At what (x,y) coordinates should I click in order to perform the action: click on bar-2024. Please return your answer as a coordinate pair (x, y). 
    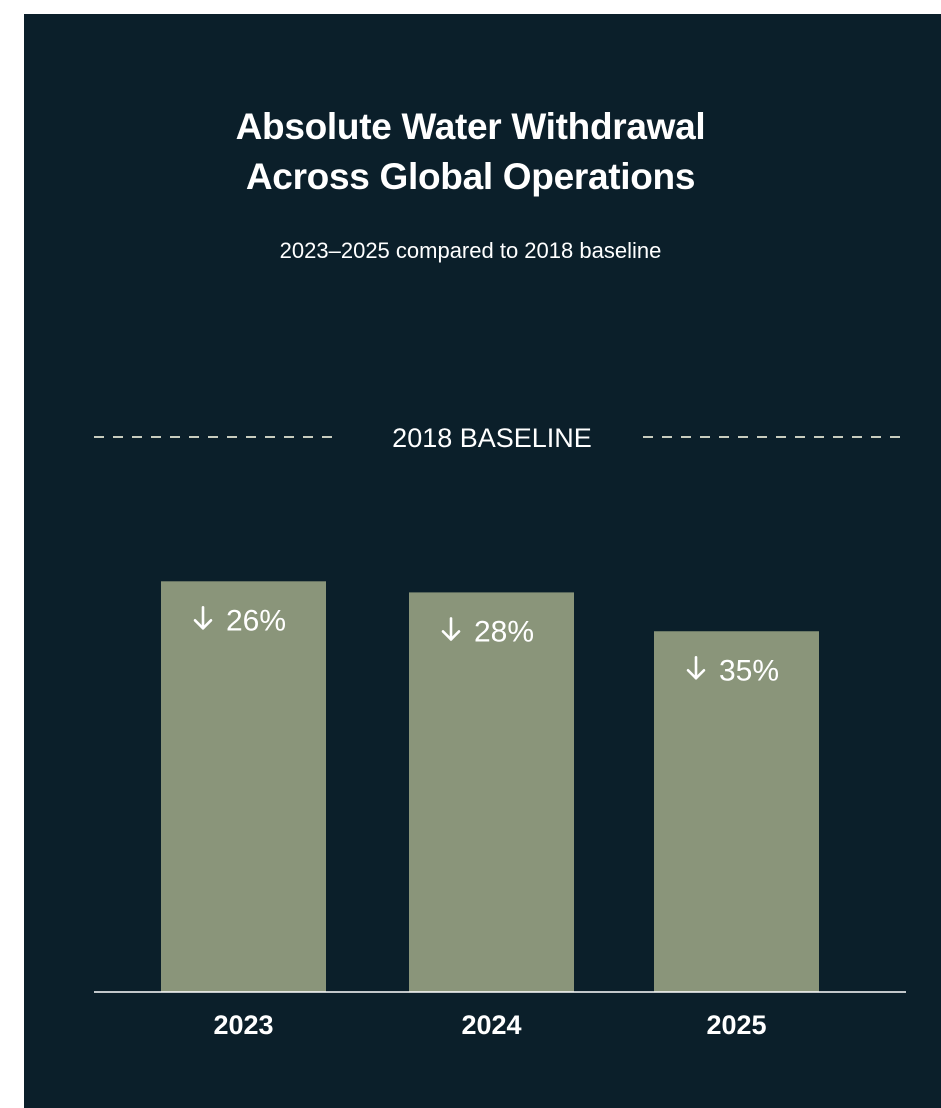
    Looking at the image, I should click on (491, 792).